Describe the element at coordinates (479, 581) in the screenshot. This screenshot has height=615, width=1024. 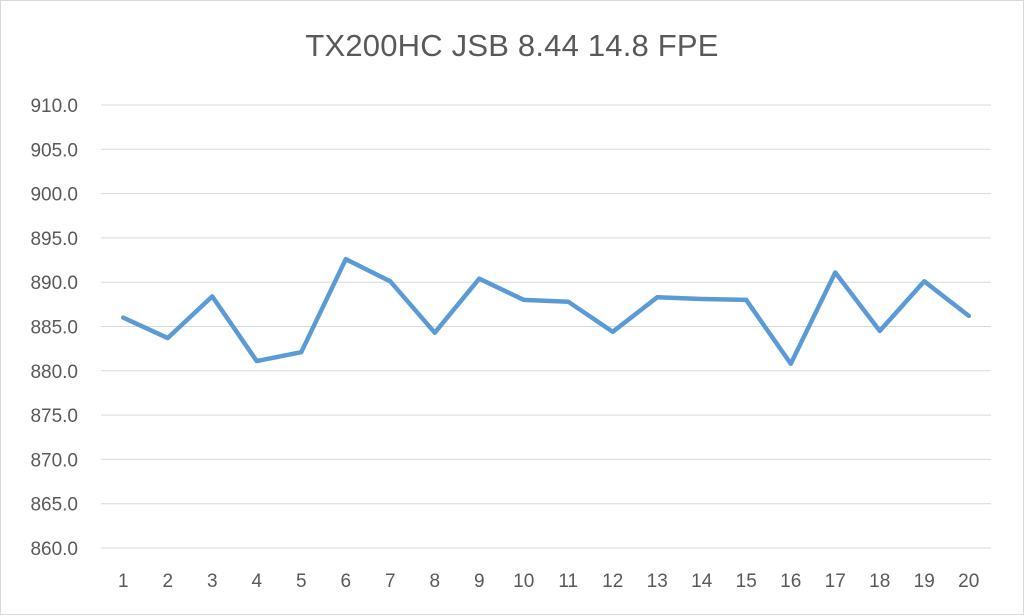
I see `x-tick-label: 9` at that location.